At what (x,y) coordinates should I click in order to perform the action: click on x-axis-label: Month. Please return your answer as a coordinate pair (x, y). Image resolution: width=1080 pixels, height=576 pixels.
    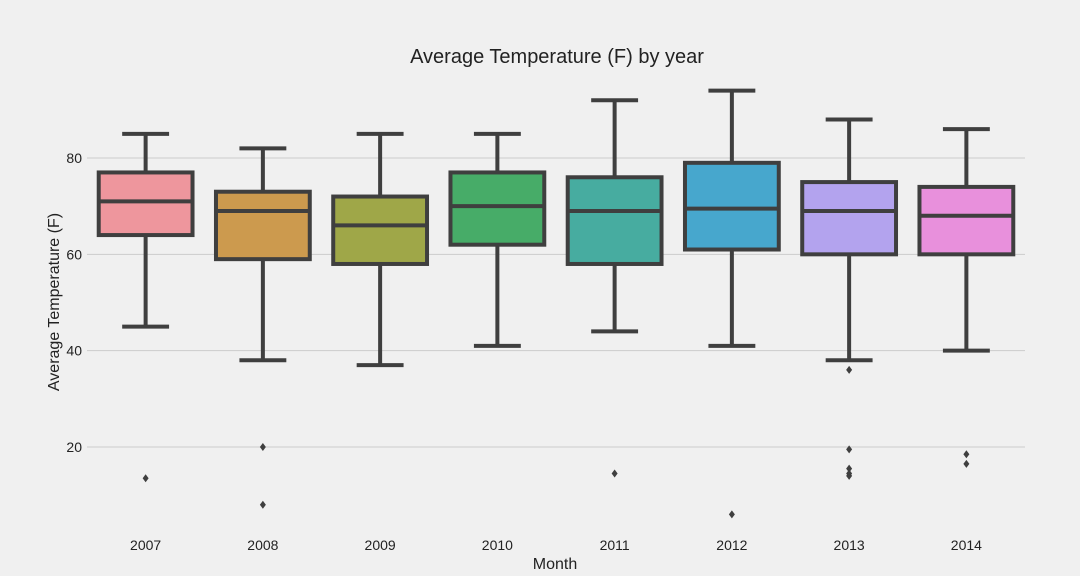
    Looking at the image, I should click on (555, 564).